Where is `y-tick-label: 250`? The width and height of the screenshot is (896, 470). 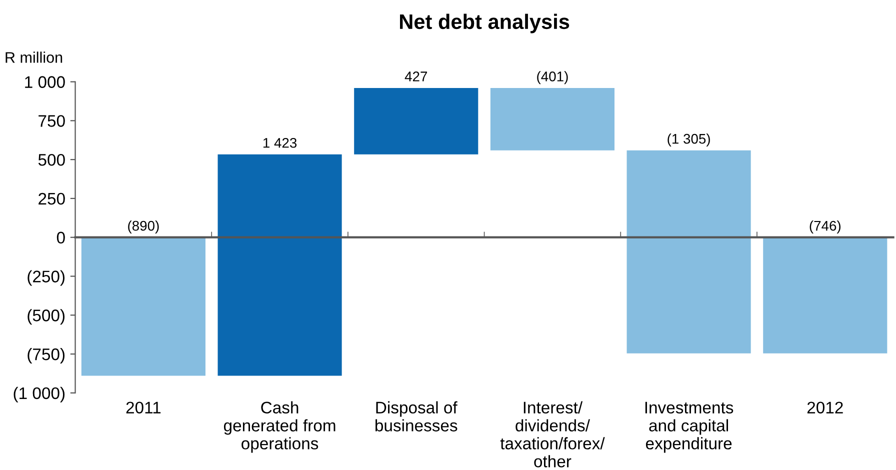
y-tick-label: 250 is located at coordinates (51, 198).